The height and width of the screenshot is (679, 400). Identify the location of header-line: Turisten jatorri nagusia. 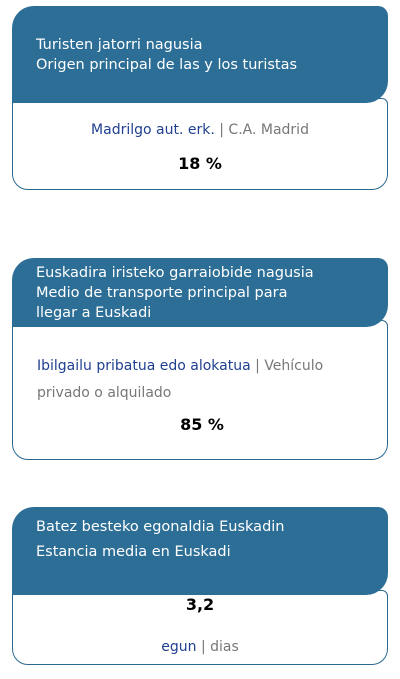
(119, 45).